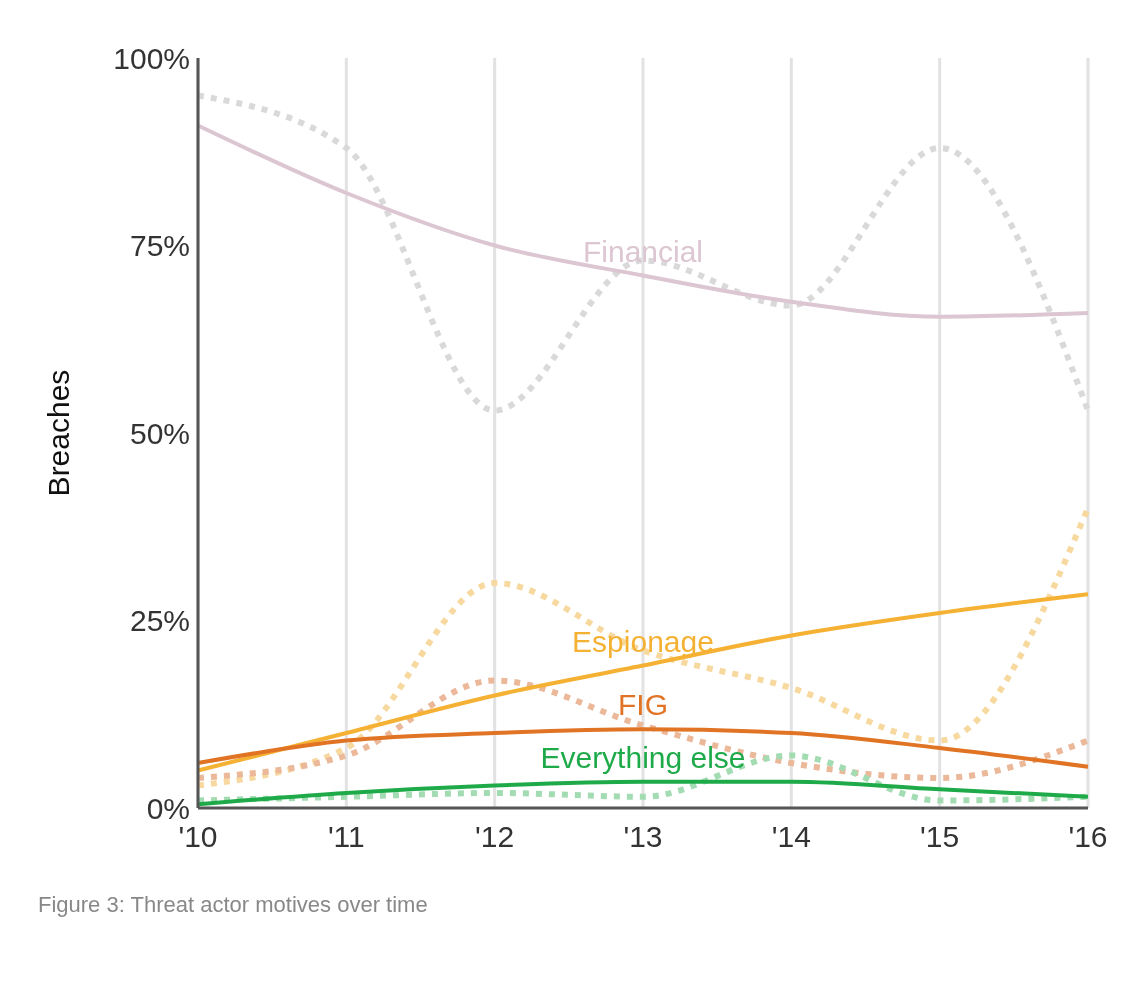  Describe the element at coordinates (159, 246) in the screenshot. I see `y-tick-label: 75%` at that location.